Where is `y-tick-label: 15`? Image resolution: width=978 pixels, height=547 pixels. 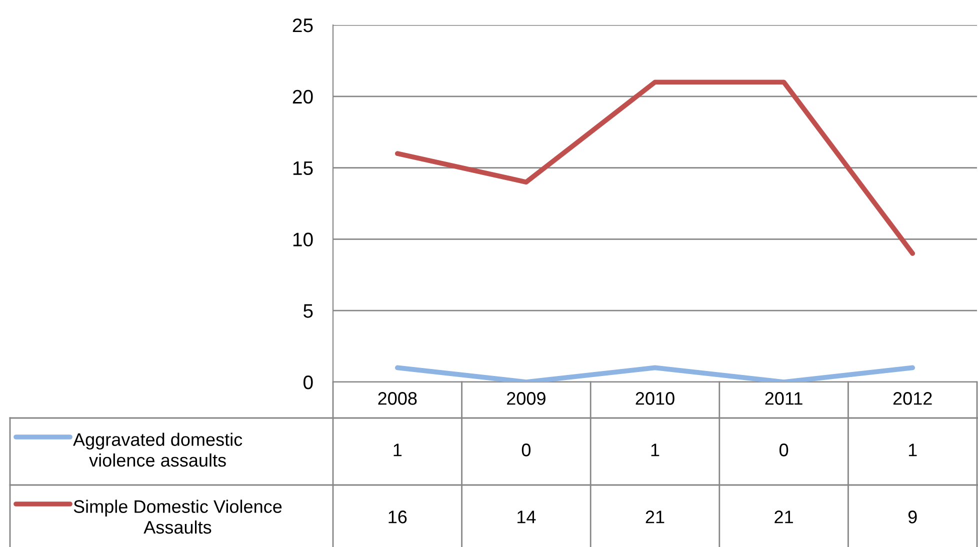
y-tick-label: 15 is located at coordinates (303, 168).